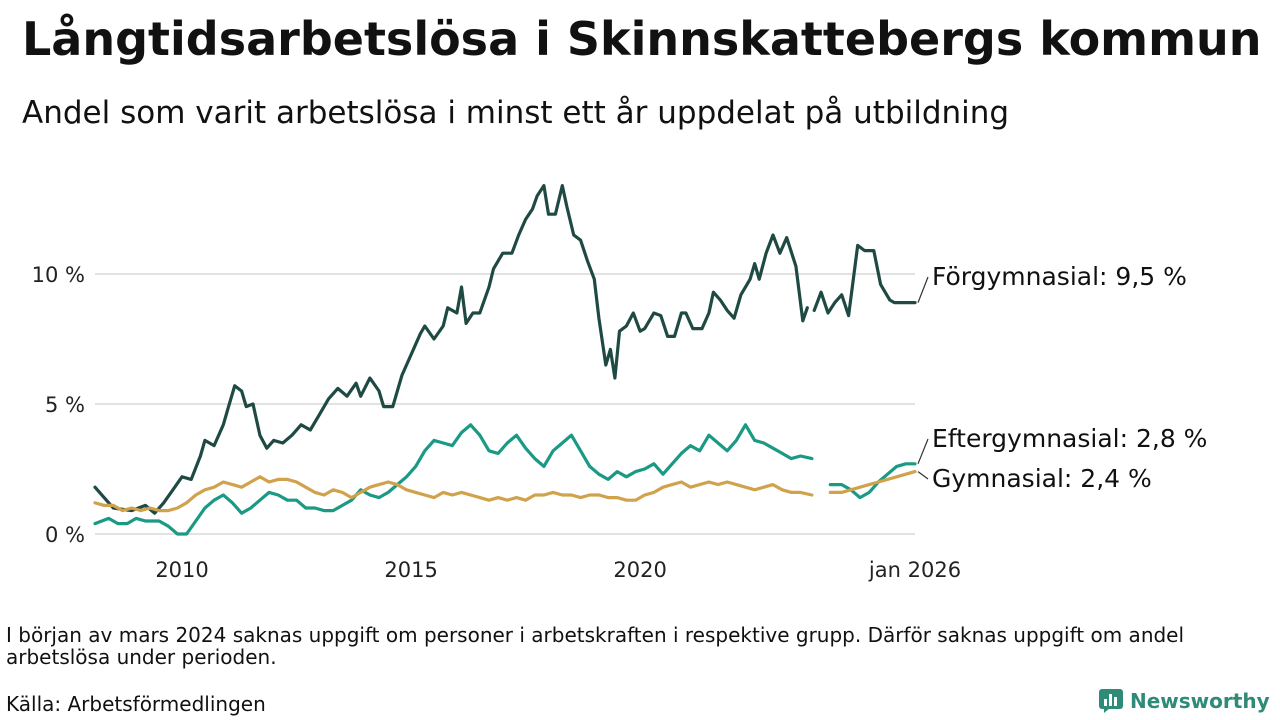  Describe the element at coordinates (1200, 701) in the screenshot. I see `brand-name: Newsworthy` at that location.